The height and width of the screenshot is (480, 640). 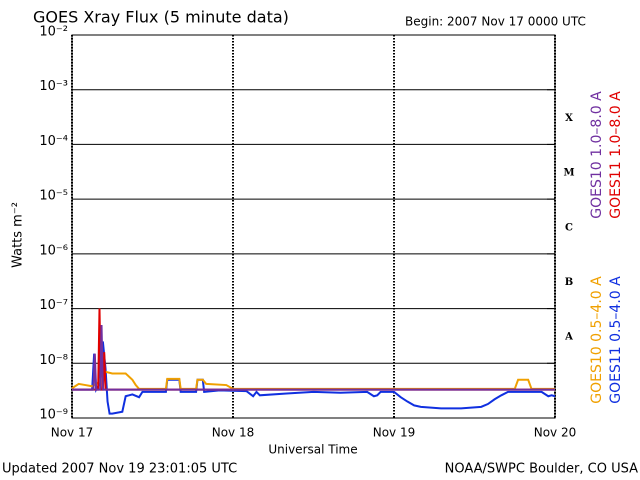 What do you see at coordinates (53, 32) in the screenshot?
I see `y-tick-label: 10⁻²` at bounding box center [53, 32].